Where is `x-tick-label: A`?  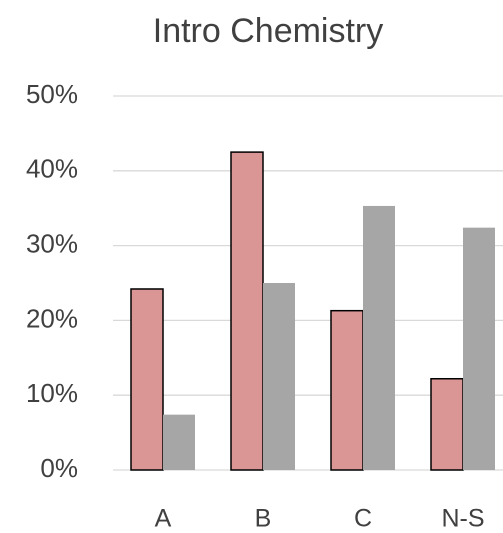 x-tick-label: A is located at coordinates (163, 519).